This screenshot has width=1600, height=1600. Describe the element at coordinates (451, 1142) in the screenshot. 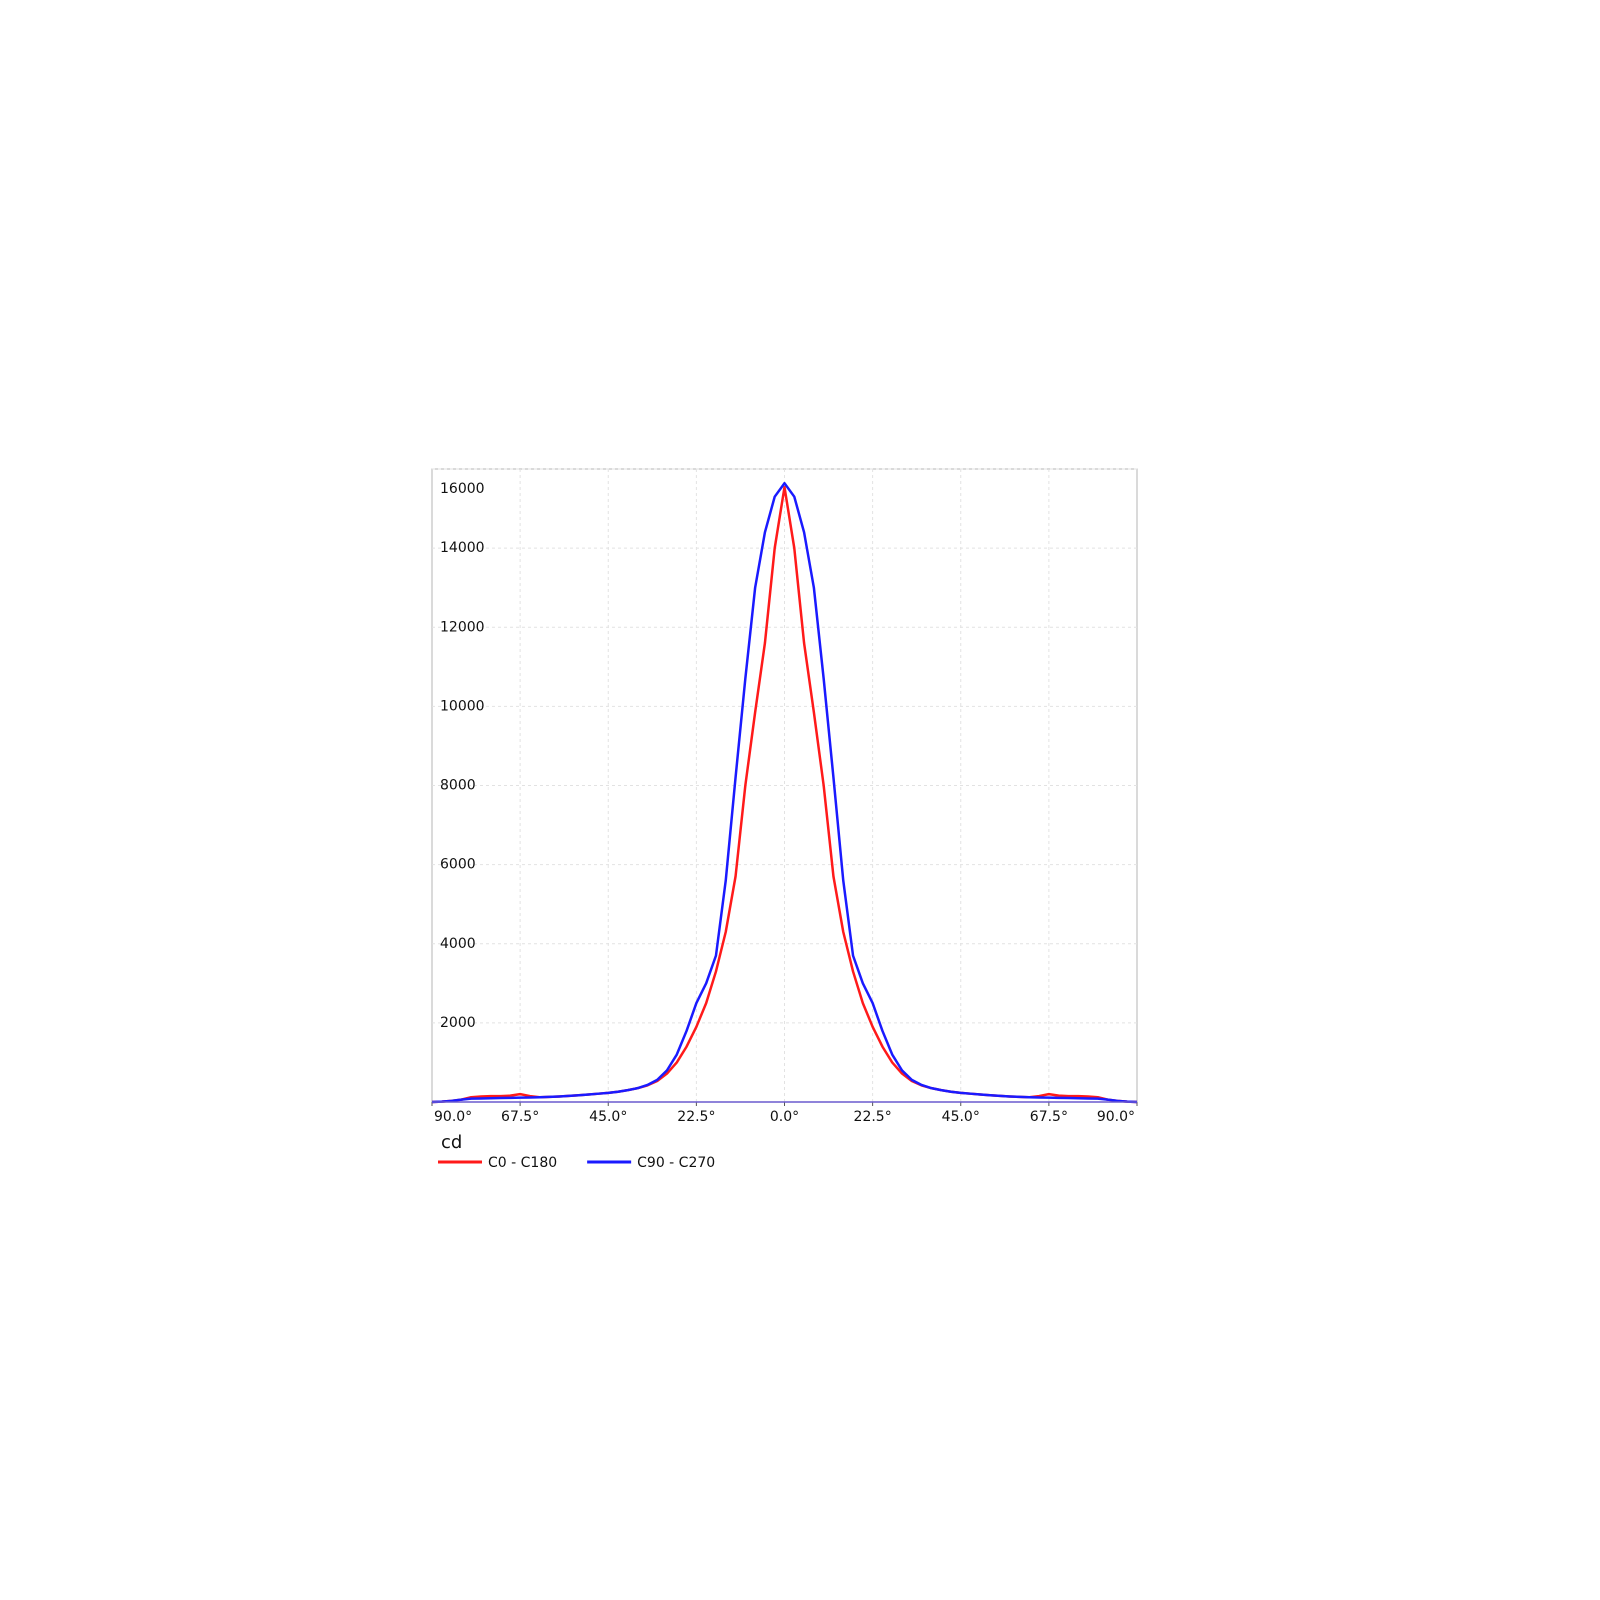

I see `axis-label: cd` at that location.